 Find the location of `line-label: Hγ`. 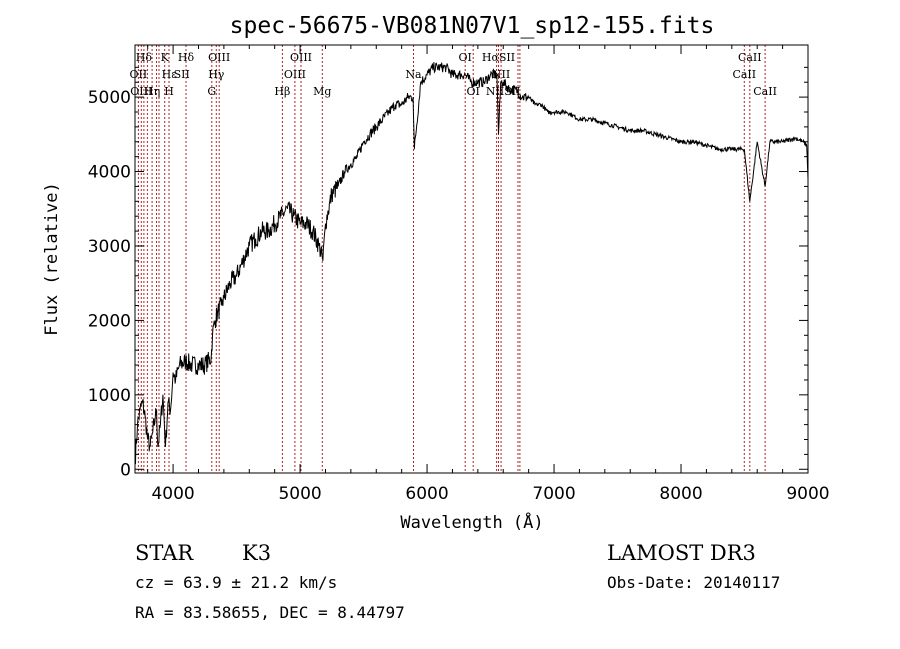

line-label: Hγ is located at coordinates (216, 74).